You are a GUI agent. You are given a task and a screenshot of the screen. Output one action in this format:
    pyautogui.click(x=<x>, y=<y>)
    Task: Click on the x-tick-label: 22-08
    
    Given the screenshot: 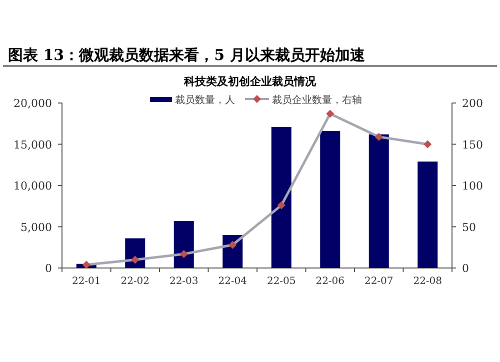 What is the action you would take?
    pyautogui.click(x=427, y=281)
    